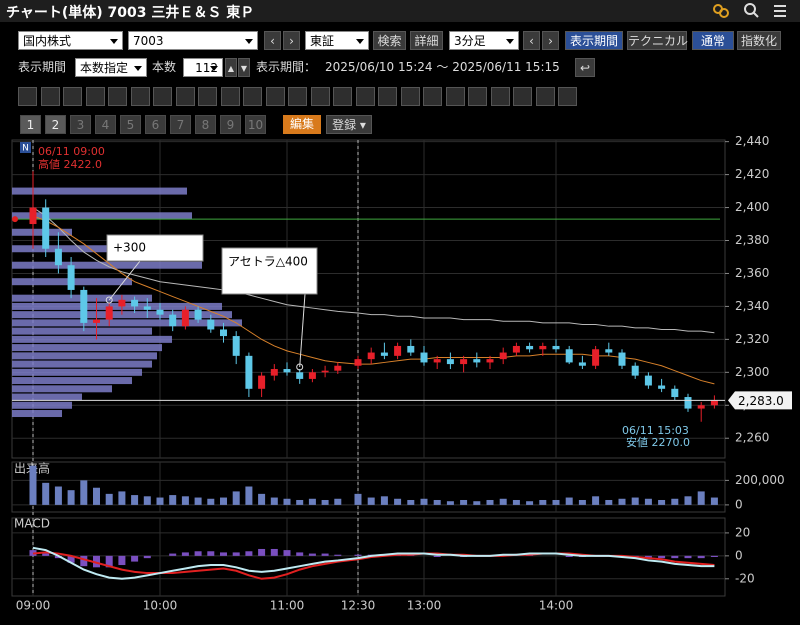 This screenshot has height=625, width=800. I want to click on page-tab: 10, so click(255, 124).